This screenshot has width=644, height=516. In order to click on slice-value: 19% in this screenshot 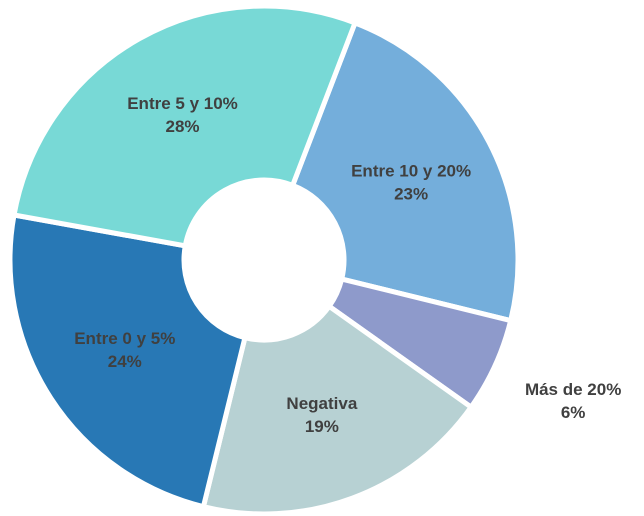, I will do `click(322, 426)`.